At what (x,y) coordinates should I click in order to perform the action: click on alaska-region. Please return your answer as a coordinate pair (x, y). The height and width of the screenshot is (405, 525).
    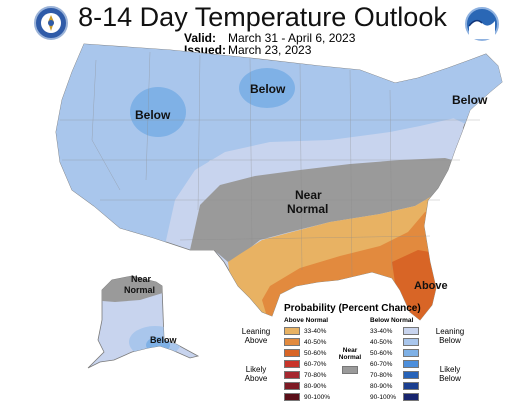
    Looking at the image, I should click on (143, 322).